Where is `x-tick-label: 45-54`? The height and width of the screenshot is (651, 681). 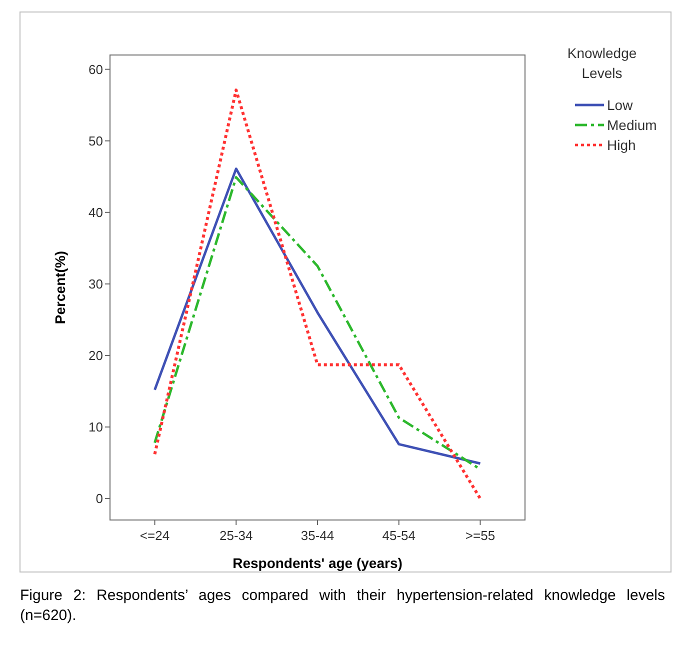
x-tick-label: 45-54 is located at coordinates (399, 535).